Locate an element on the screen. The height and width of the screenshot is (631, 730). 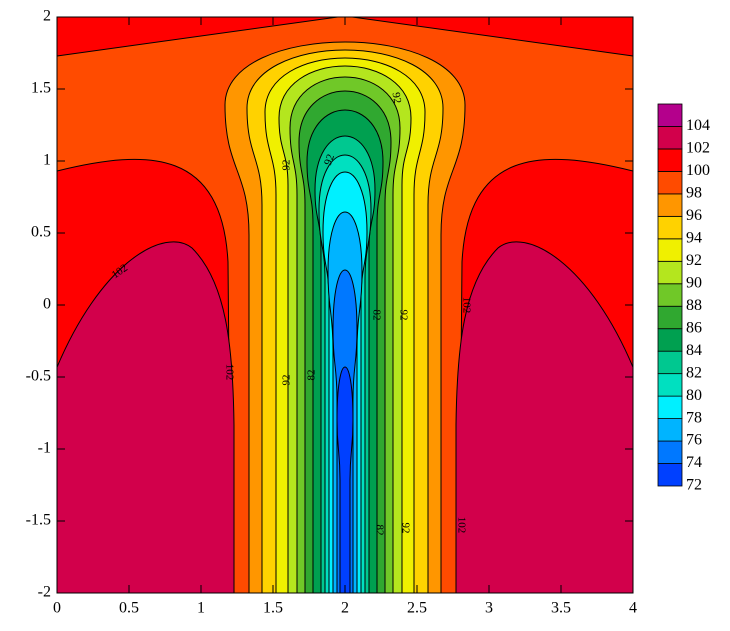
colorbar-label: 72 is located at coordinates (694, 485).